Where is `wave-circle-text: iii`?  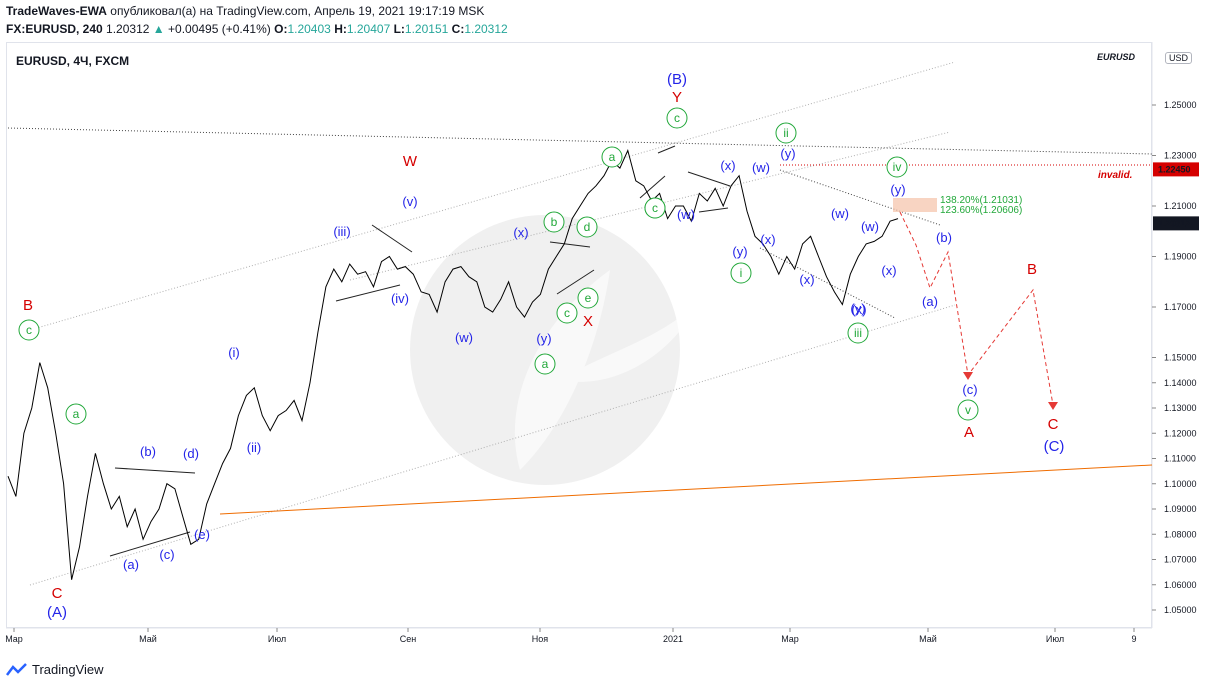 wave-circle-text: iii is located at coordinates (858, 333).